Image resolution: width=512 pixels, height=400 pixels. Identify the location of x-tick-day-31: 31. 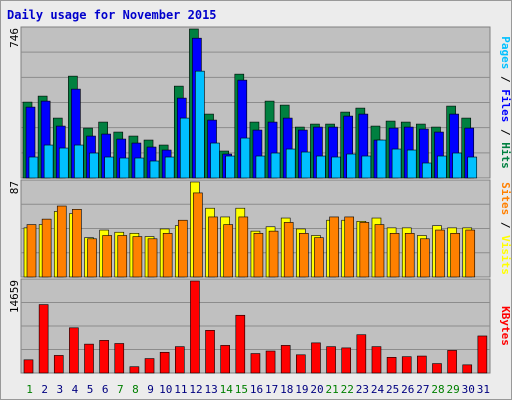
(483, 389).